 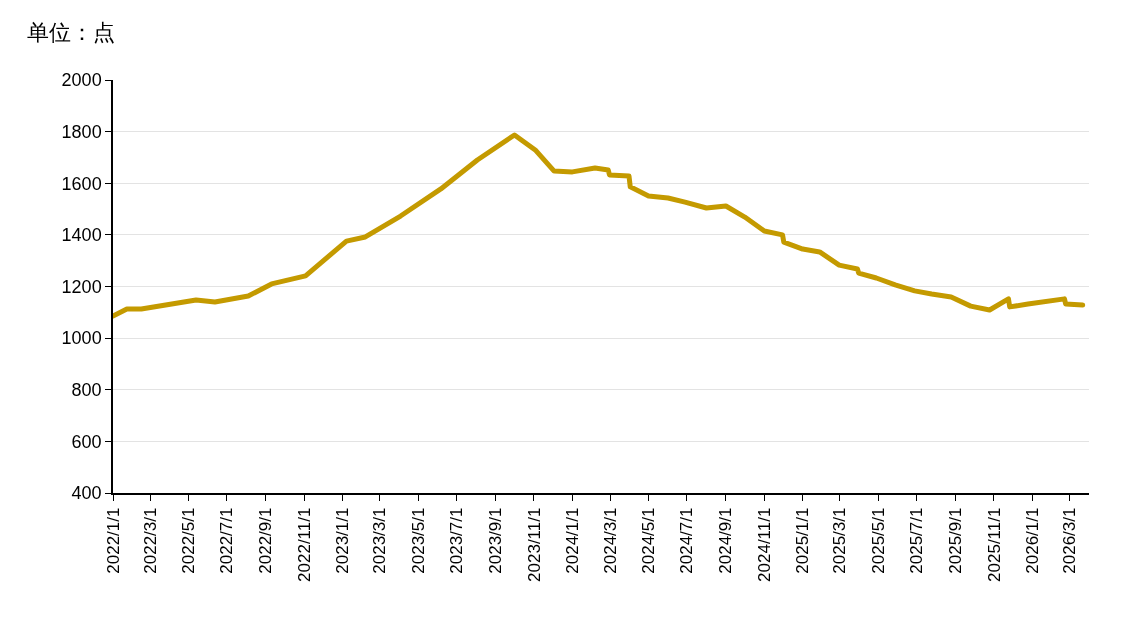 I want to click on x-tick-label: 2023/9/1, so click(x=496, y=540).